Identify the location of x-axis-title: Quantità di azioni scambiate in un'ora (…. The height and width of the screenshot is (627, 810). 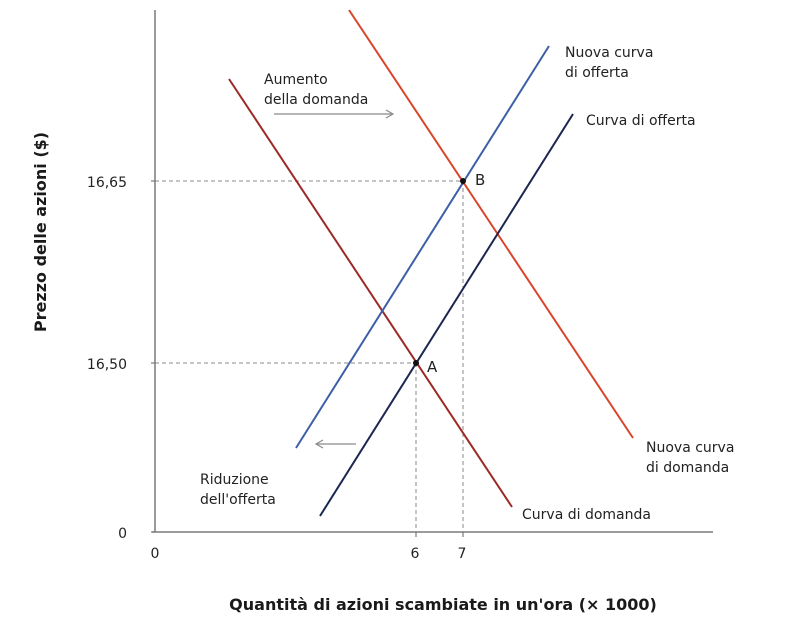
(443, 604).